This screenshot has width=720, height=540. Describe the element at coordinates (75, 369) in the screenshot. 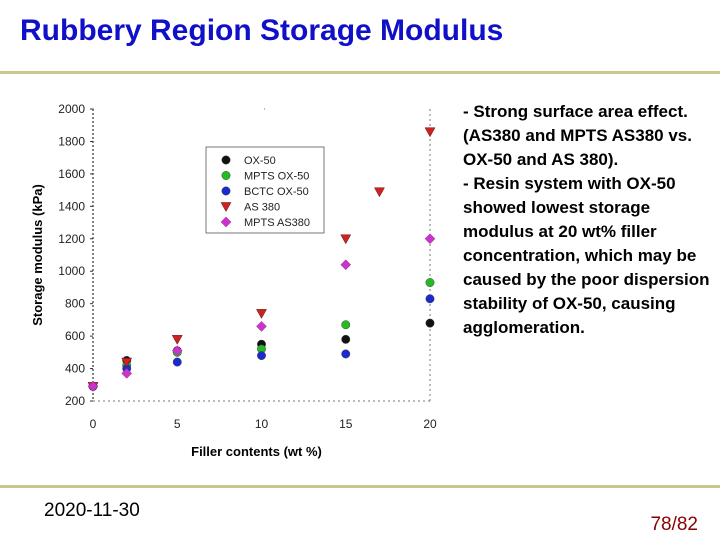

I see `y-tick-label: 400` at that location.